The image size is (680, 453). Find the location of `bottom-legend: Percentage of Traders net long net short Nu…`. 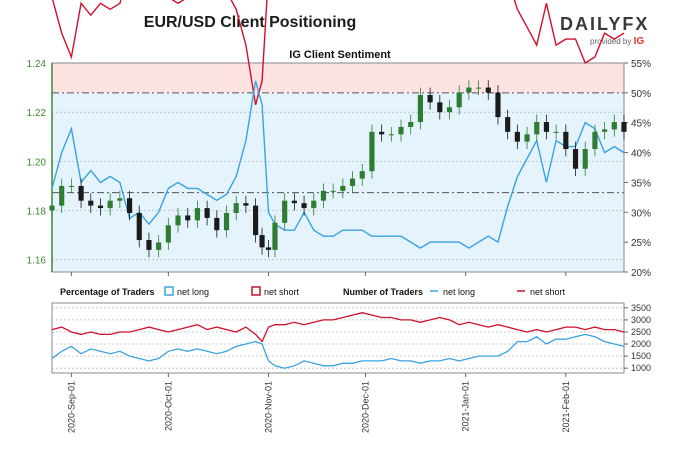

bottom-legend: Percentage of Traders net long net short Nu… is located at coordinates (313, 291).